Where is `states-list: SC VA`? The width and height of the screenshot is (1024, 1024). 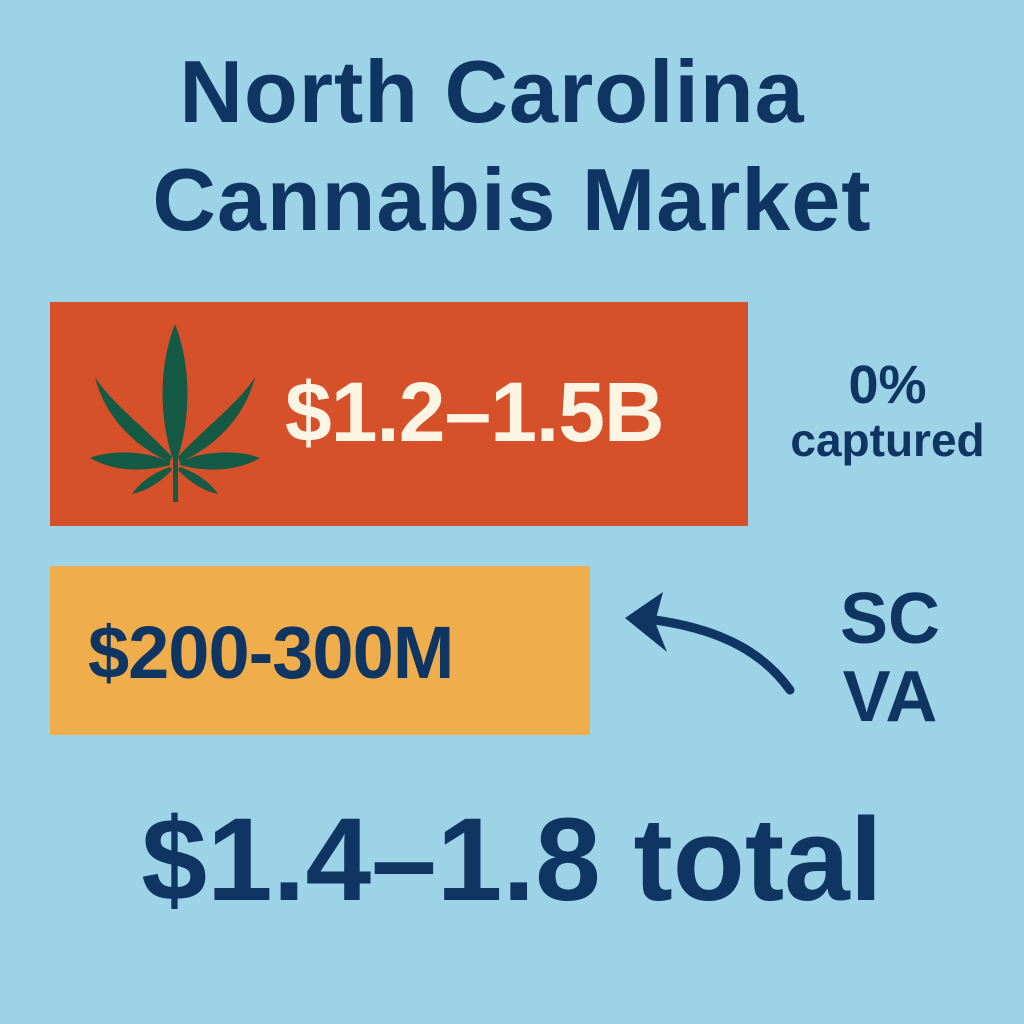 states-list: SC VA is located at coordinates (890, 658).